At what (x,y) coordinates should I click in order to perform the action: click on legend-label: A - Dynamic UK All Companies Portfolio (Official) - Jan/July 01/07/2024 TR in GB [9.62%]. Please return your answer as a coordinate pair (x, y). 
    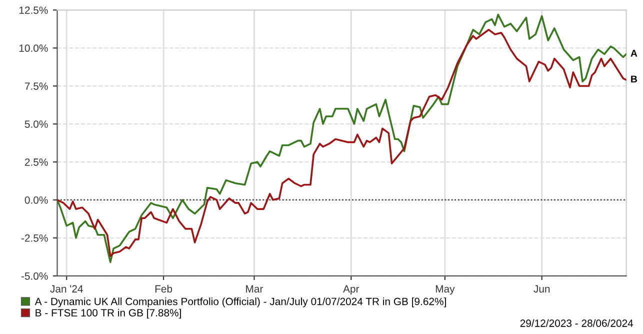
    Looking at the image, I should click on (240, 303).